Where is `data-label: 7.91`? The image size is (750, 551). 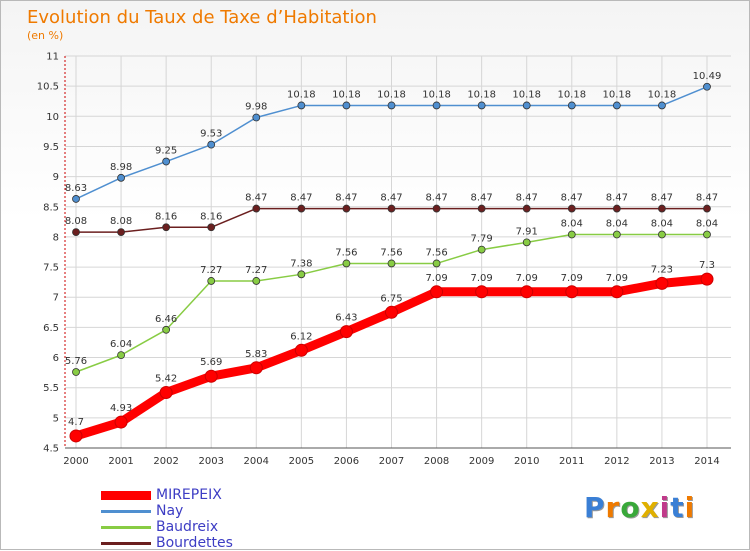 data-label: 7.91 is located at coordinates (527, 231).